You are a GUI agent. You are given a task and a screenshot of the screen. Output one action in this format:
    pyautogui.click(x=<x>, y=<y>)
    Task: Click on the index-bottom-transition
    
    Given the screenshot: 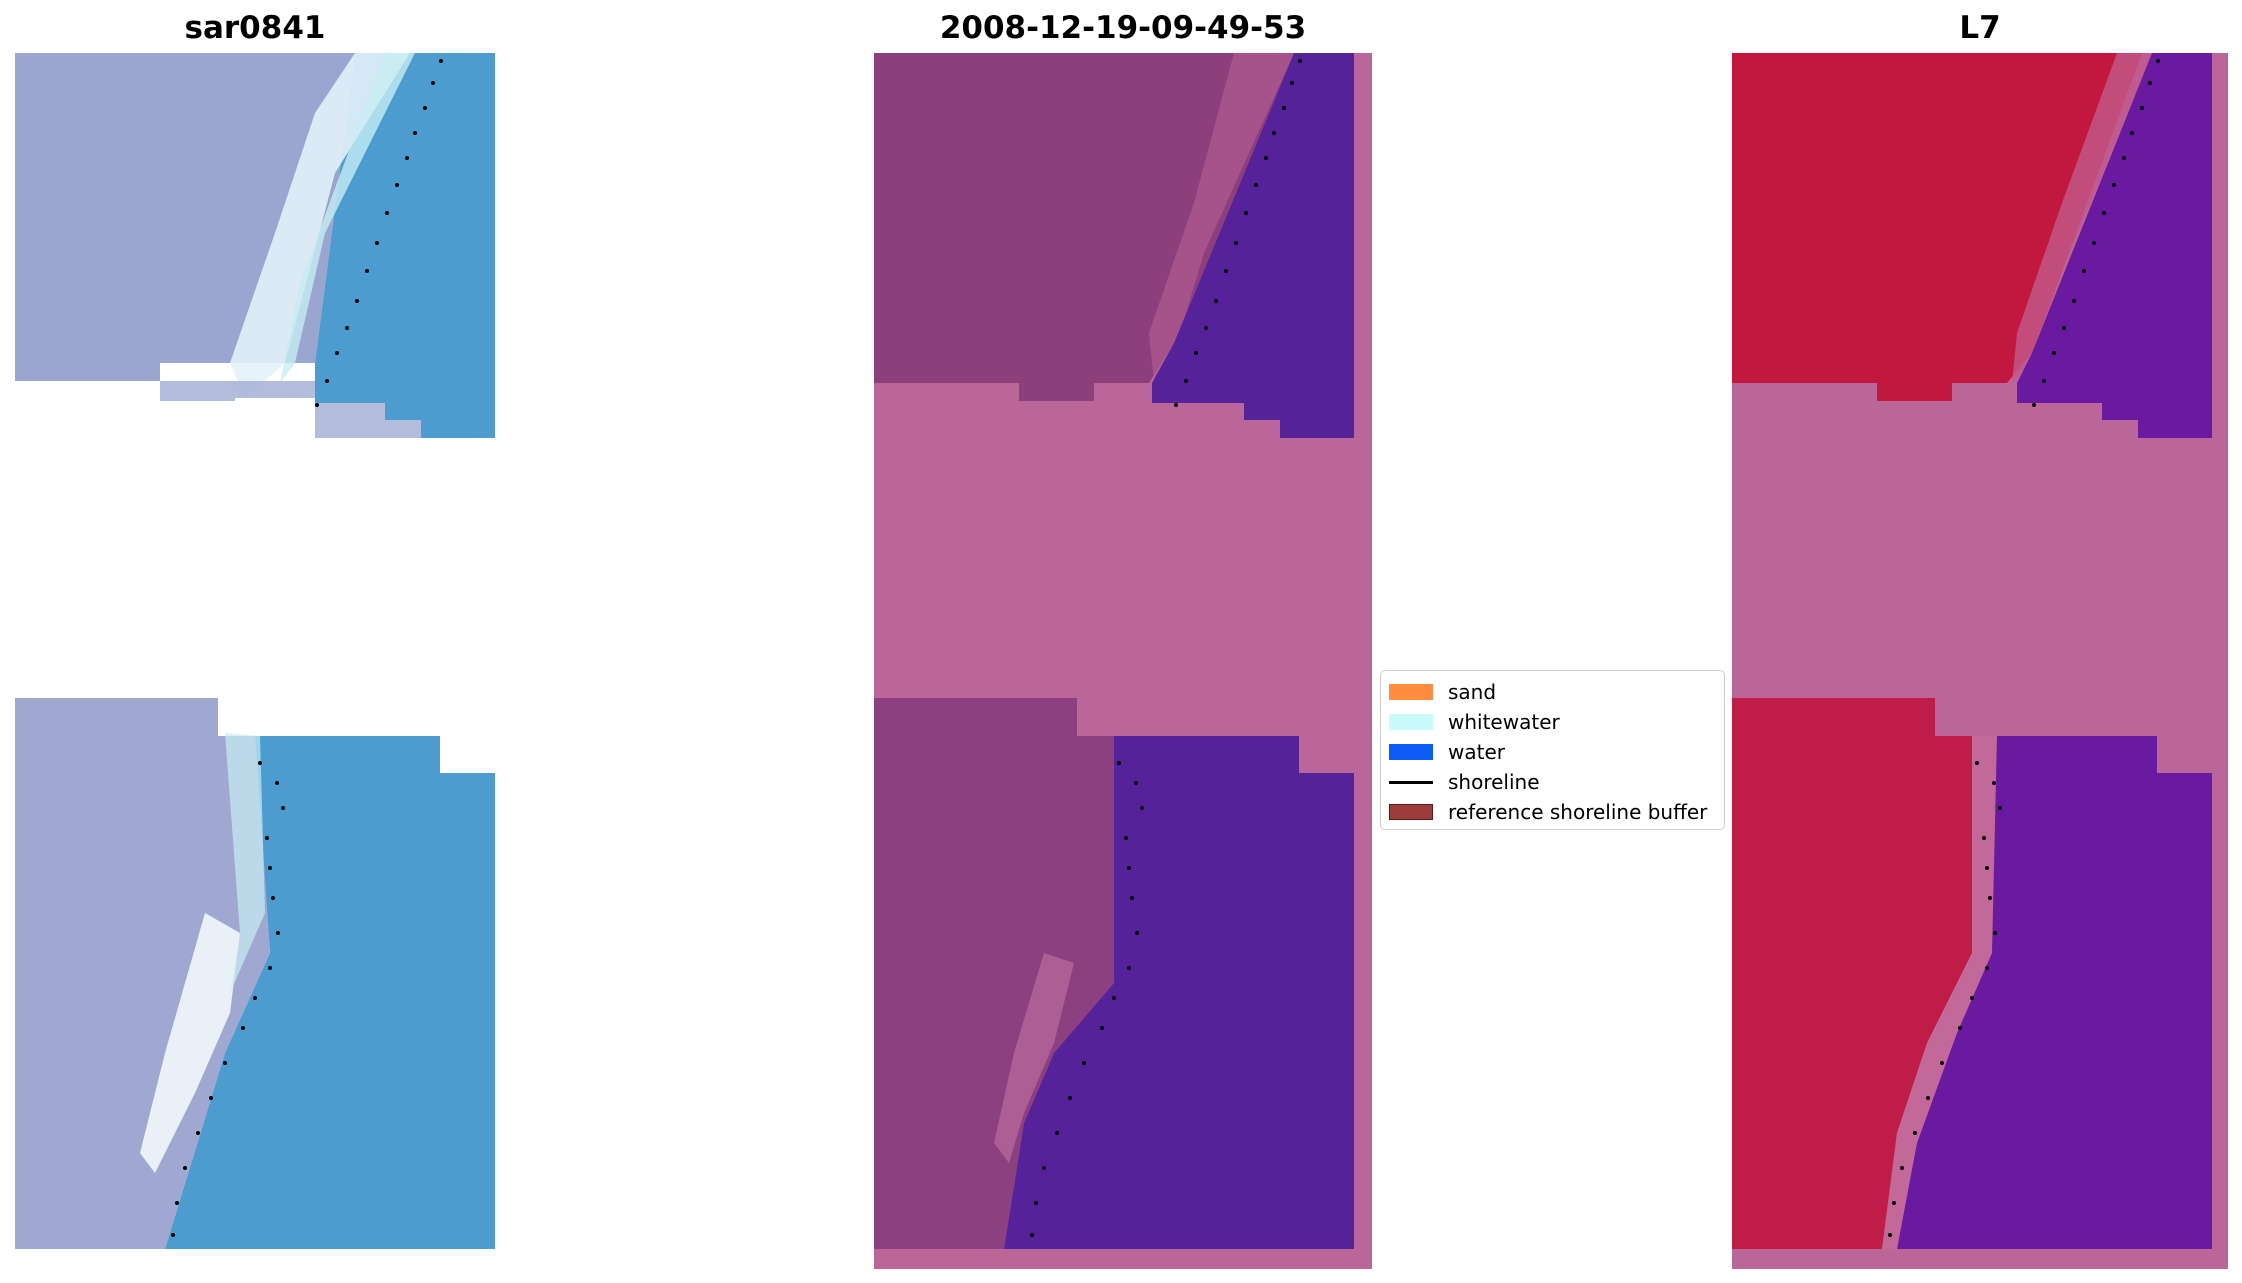 What is the action you would take?
    pyautogui.click(x=1939, y=992)
    